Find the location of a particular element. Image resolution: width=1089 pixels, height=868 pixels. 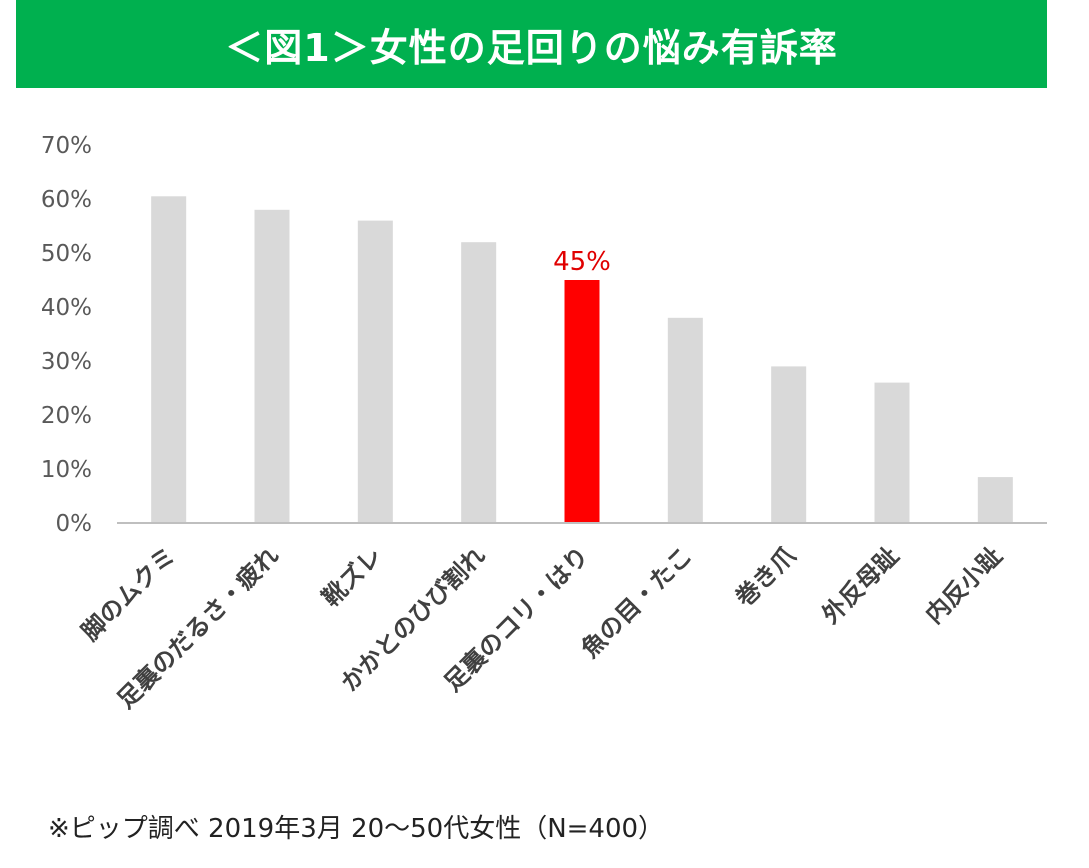

source-footnote: ※ピップ調べ 2019年3月 20～50代女性（N=400） is located at coordinates (356, 829).